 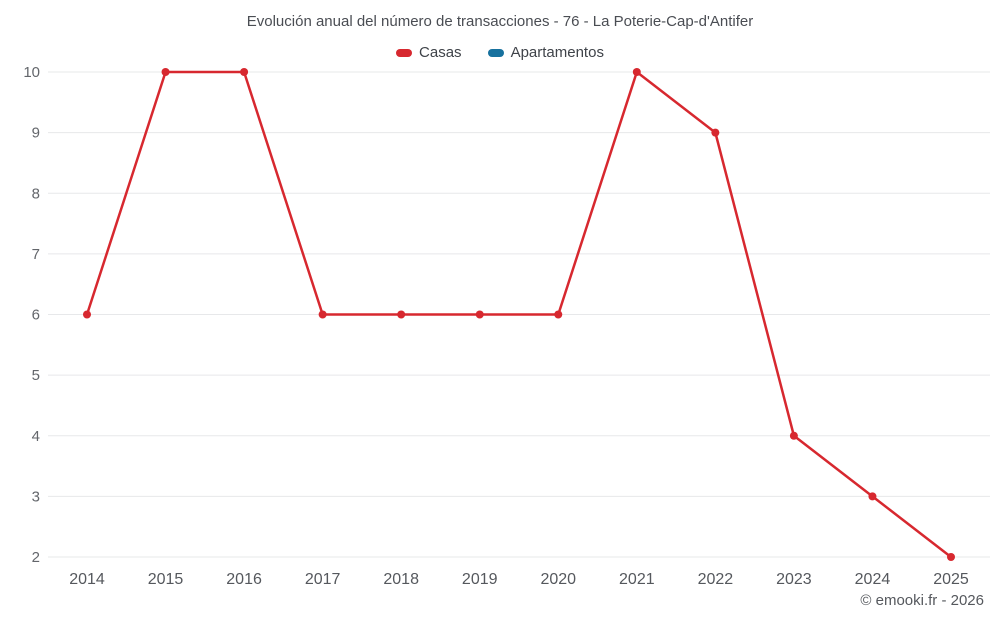 What do you see at coordinates (637, 579) in the screenshot?
I see `x-axis-tick-label: 2021` at bounding box center [637, 579].